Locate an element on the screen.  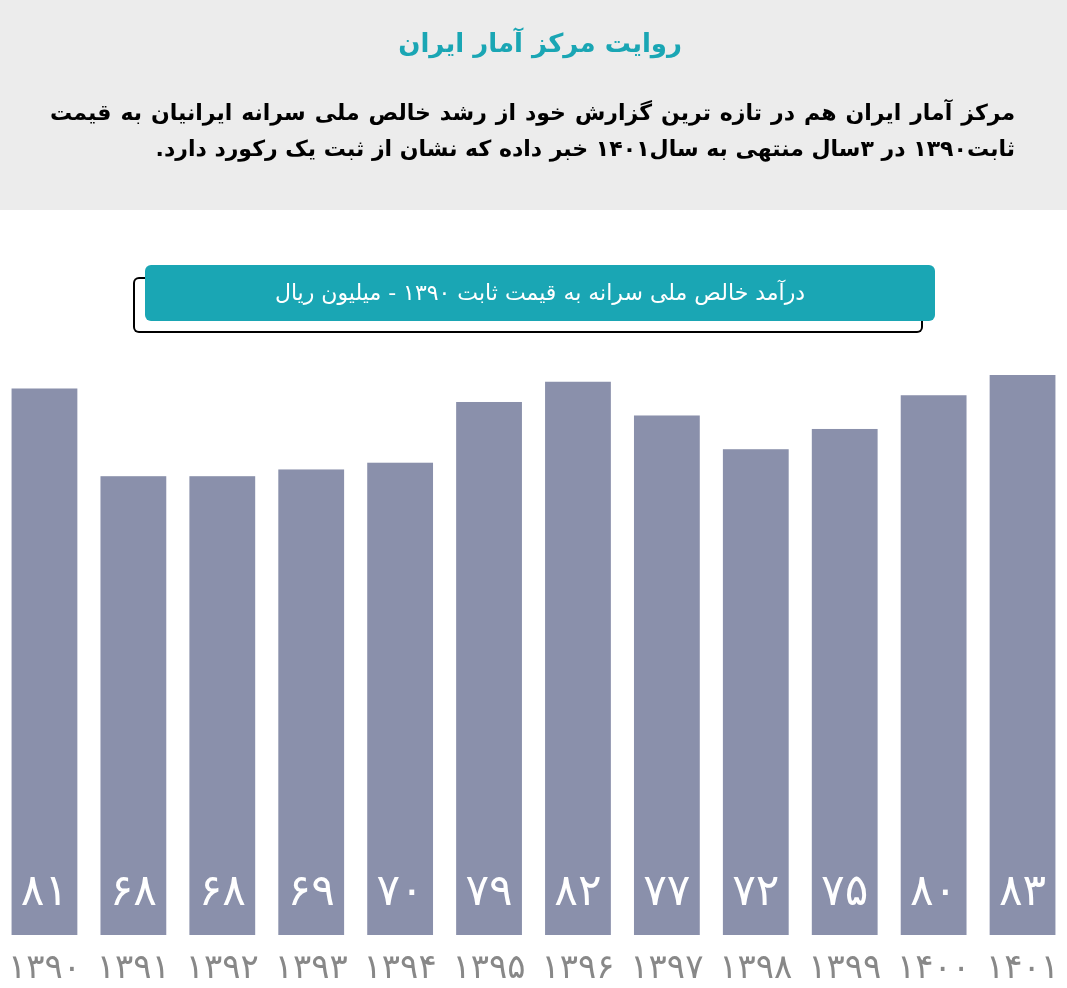
chart-subtitle: مرکز آمار ایران هم در تازه ترین گزارش خود از رشد خالص ملی سرانه ایرانیان به قیمت ثابت۱۳۹۰ در ۳سال منتهی به سال۱۴۰۱ خبر داده که نشان از ثبت یک رکورد دارد. is located at coordinates (532, 131).